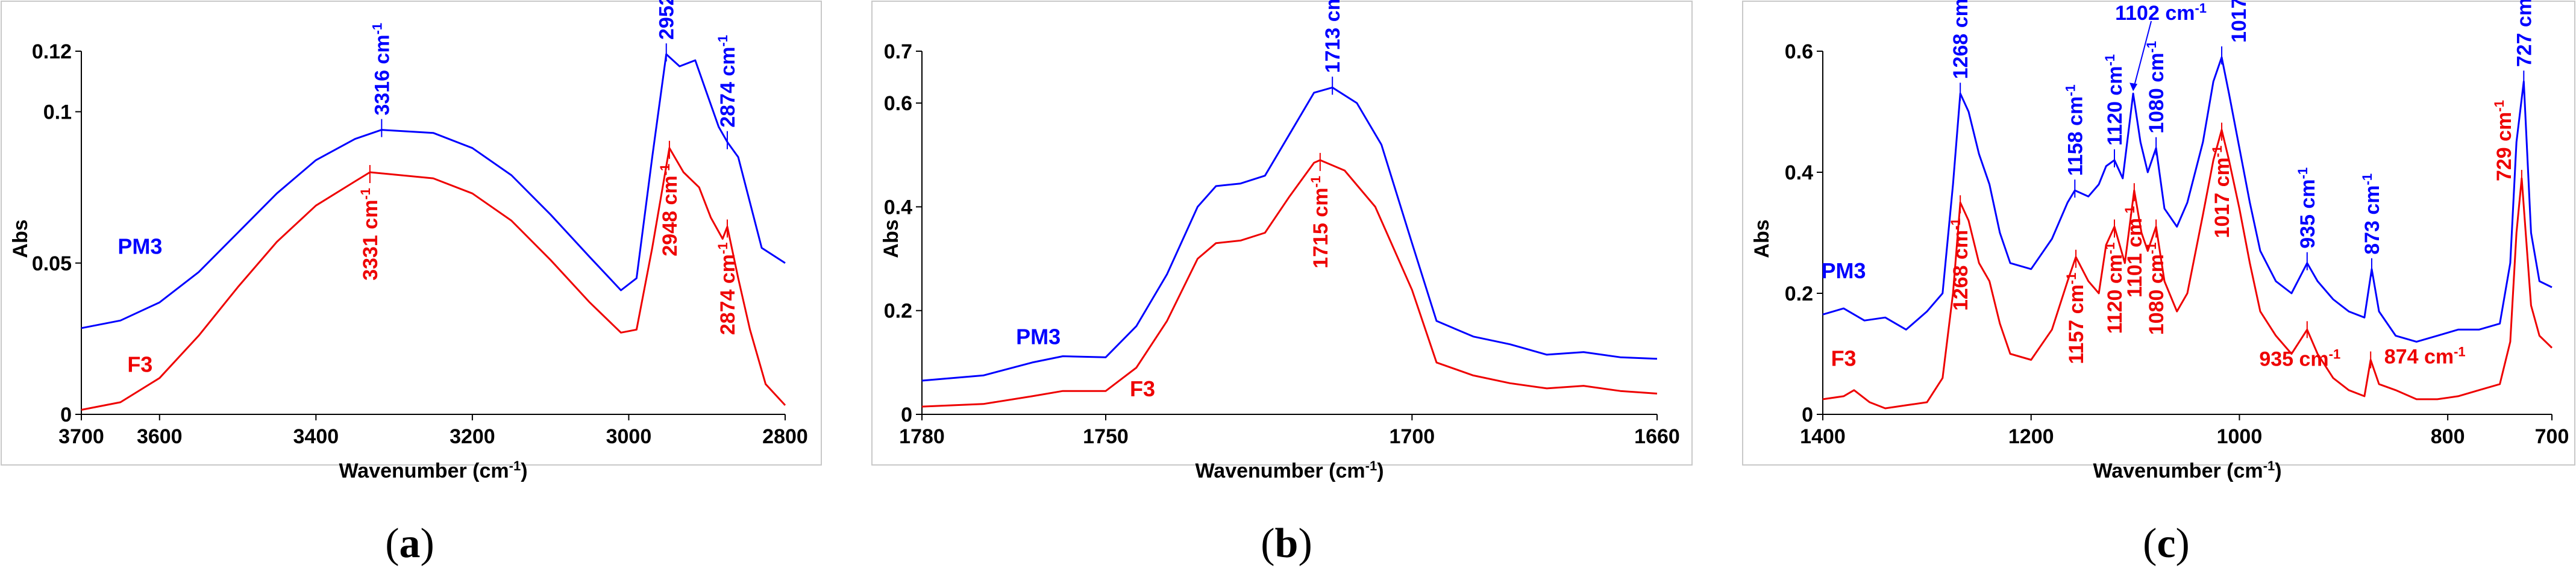 Image resolution: width=2576 pixels, height=586 pixels. Describe the element at coordinates (2134, 252) in the screenshot. I see `peak-annotation: 1101 cm-1` at that location.